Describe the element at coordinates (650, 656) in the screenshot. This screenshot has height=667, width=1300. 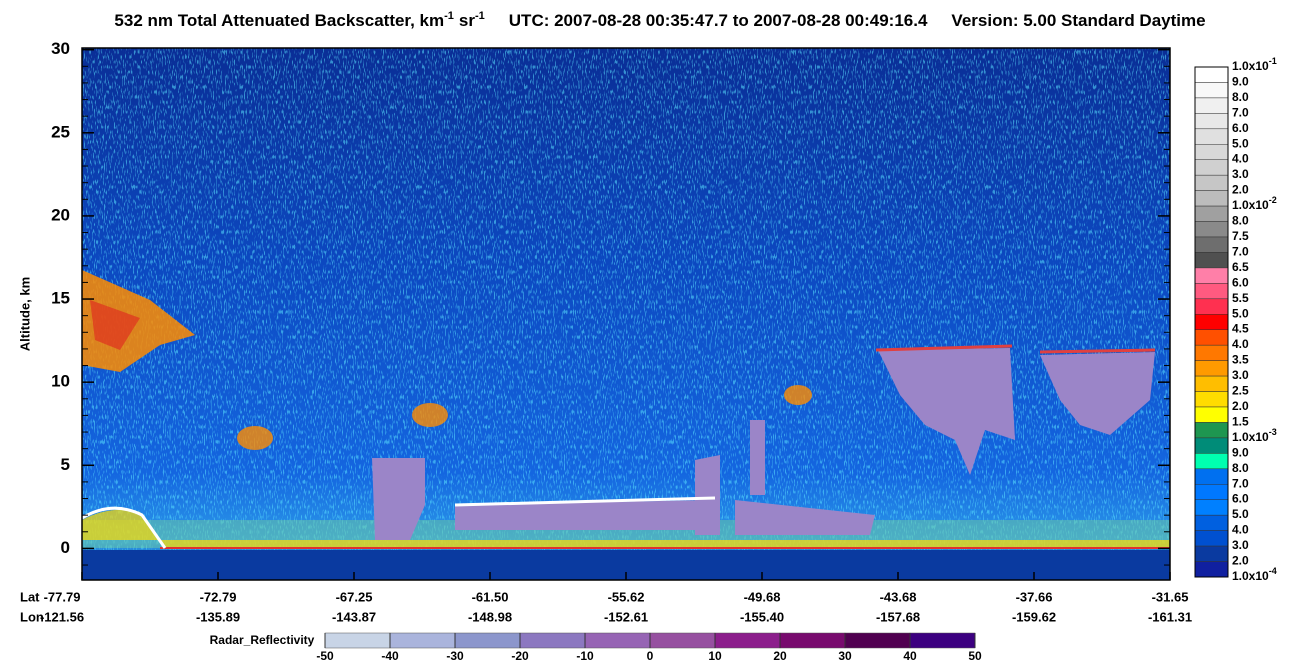
I see `radar-tick-label: 0` at that location.